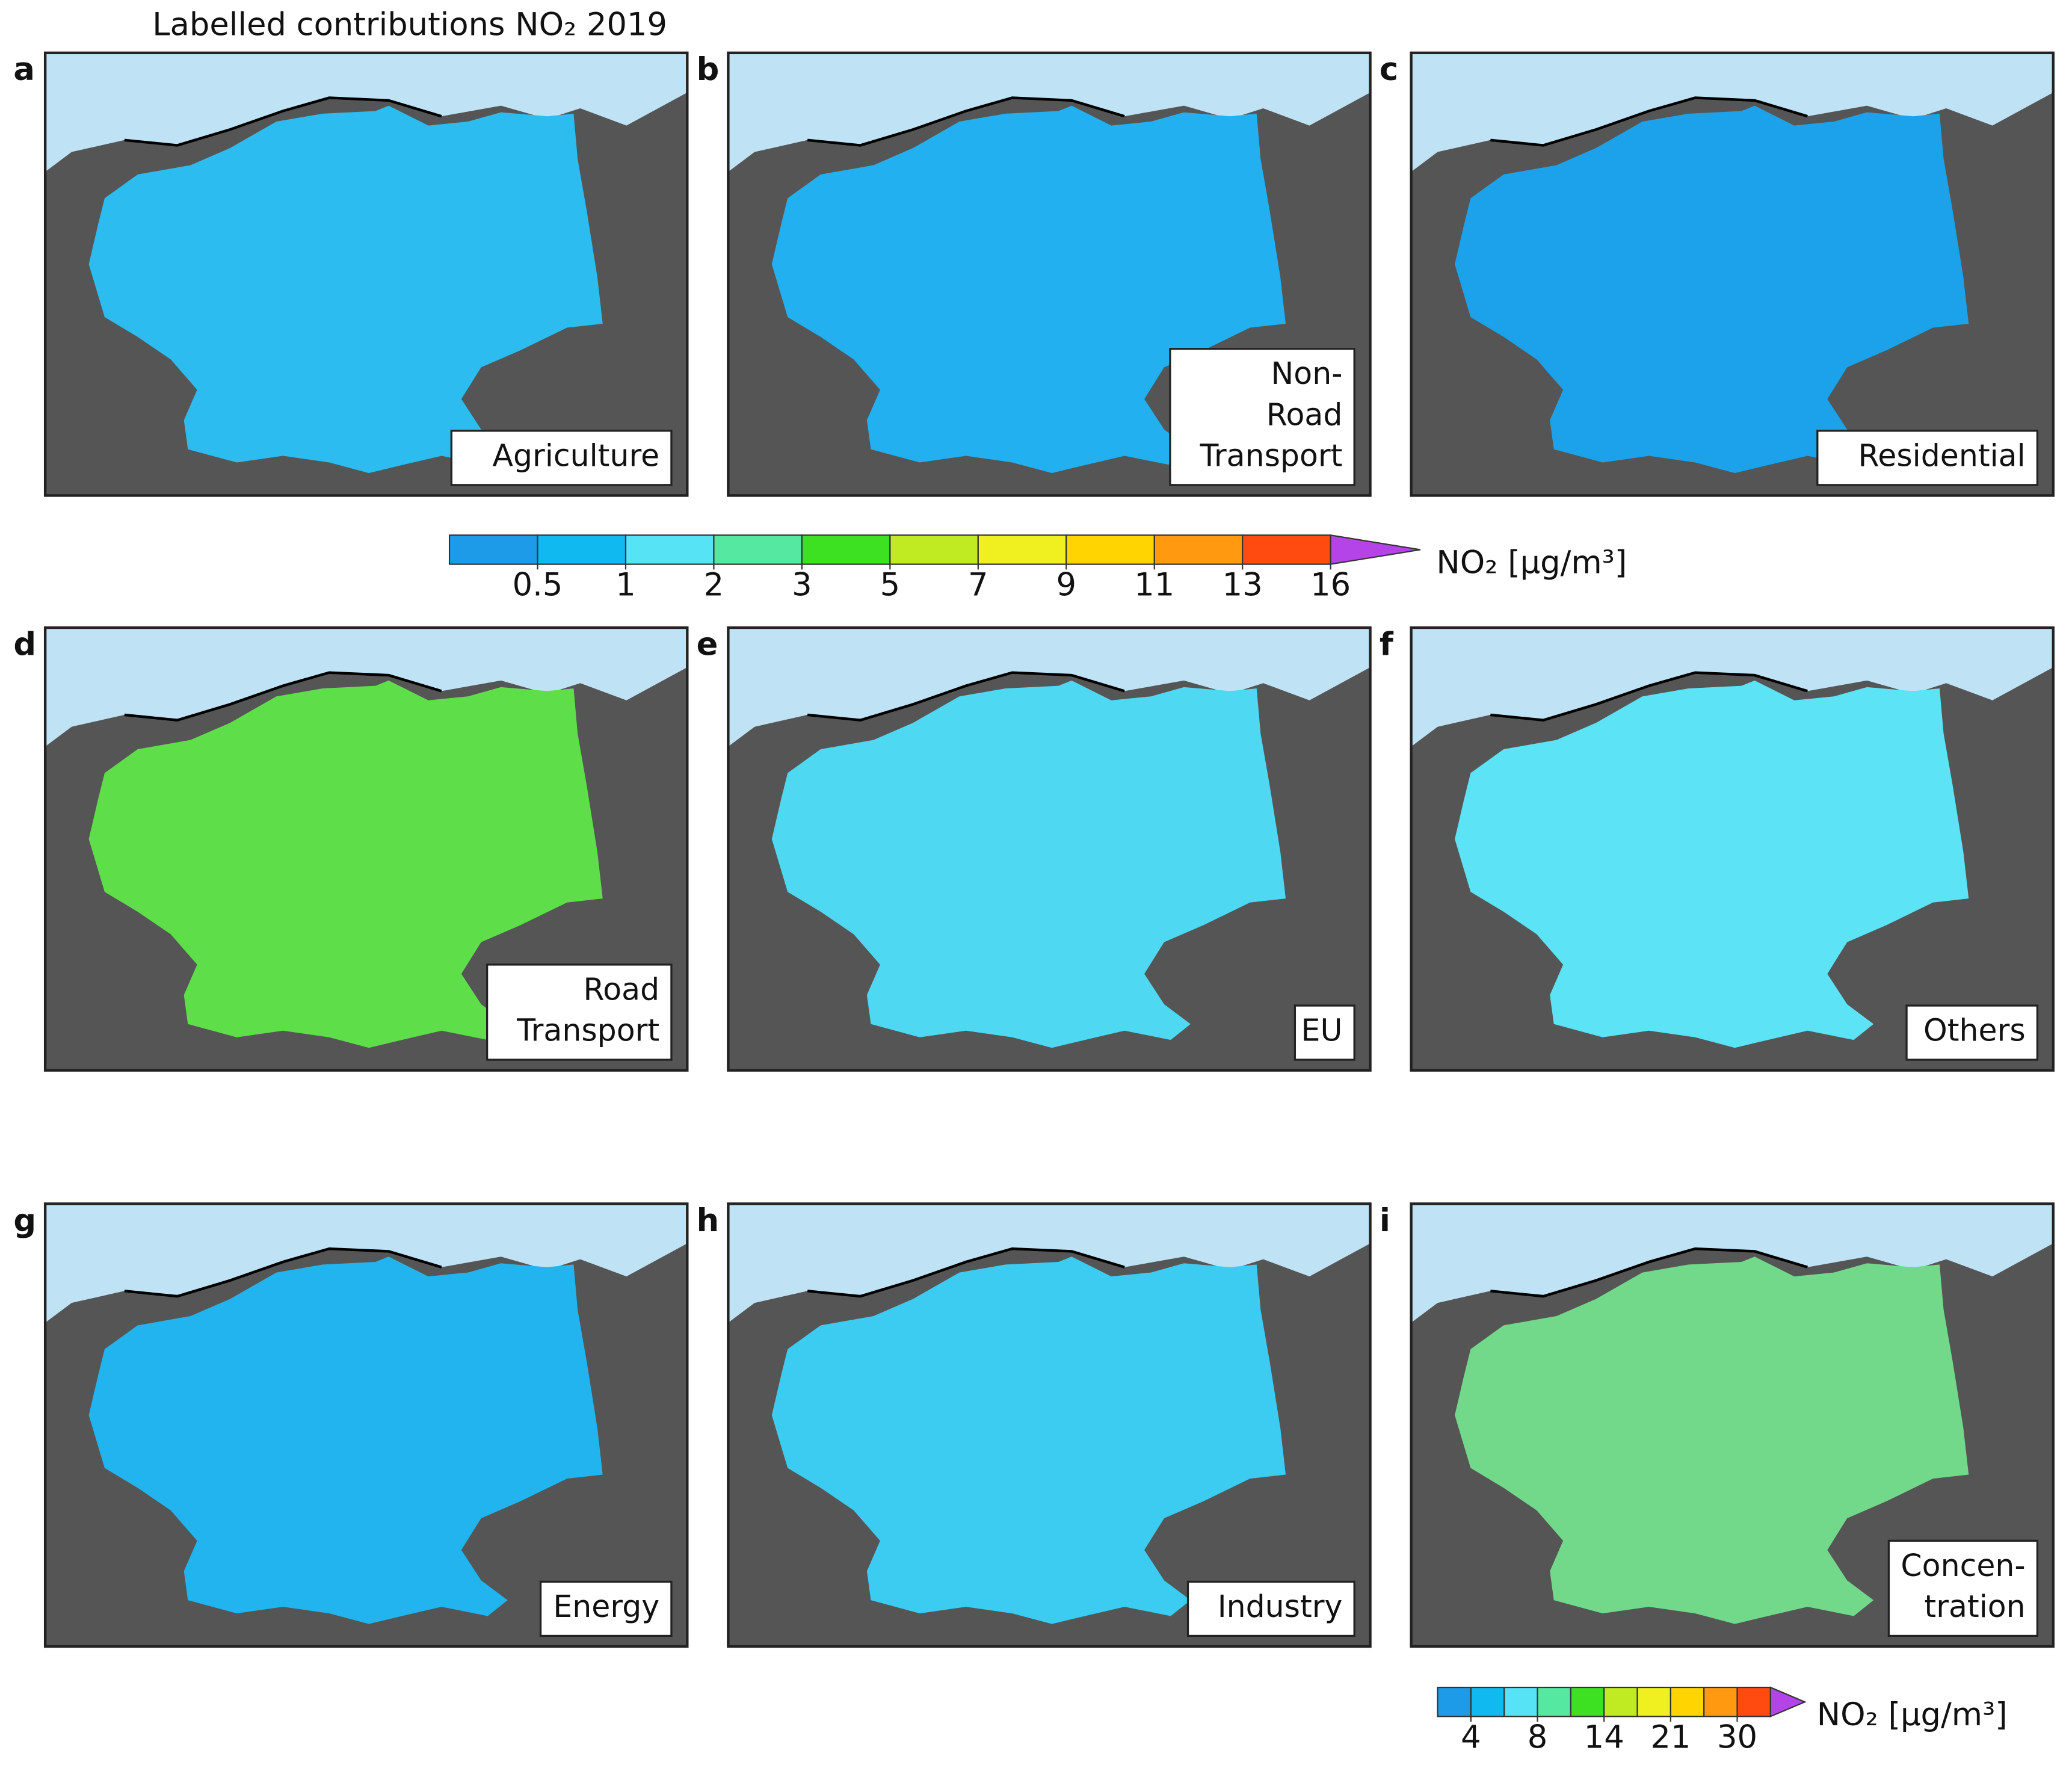 The height and width of the screenshot is (1768, 2072). Describe the element at coordinates (1154, 586) in the screenshot. I see `colorbar-tick-label: 11` at that location.